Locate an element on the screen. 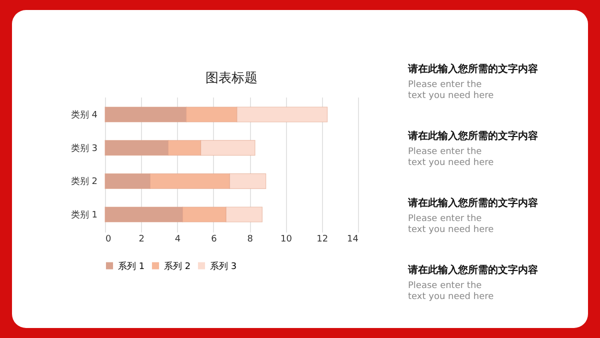 The image size is (600, 338). legend-label: 系列 2 is located at coordinates (177, 266).